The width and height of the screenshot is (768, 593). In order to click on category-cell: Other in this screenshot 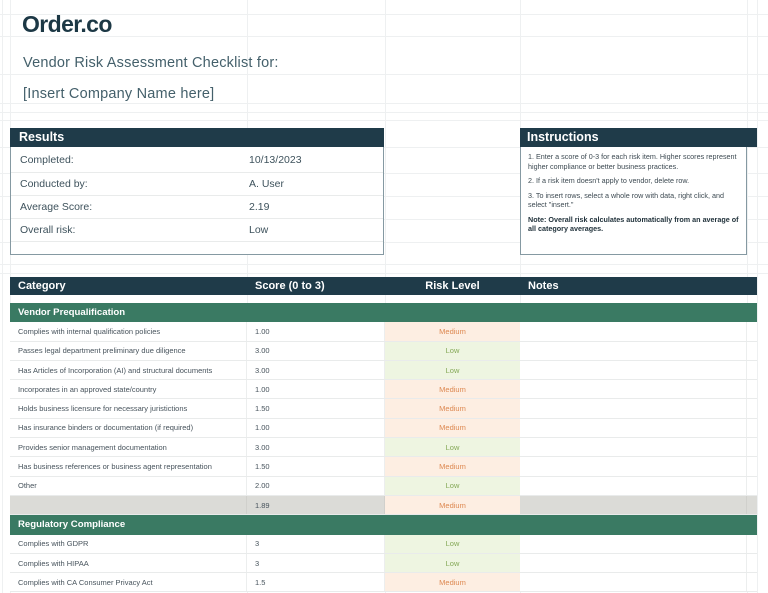, I will do `click(128, 485)`.